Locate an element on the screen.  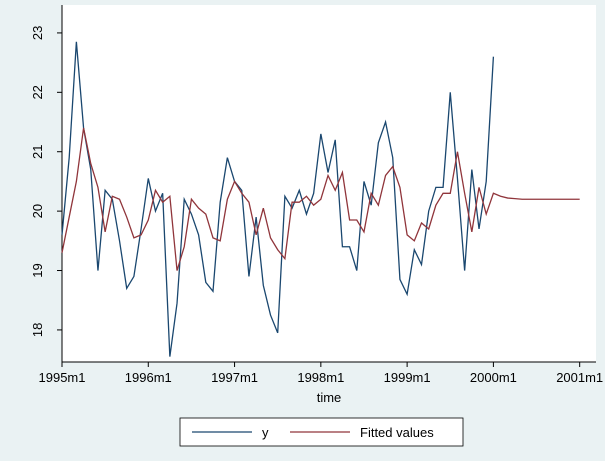
x-tick-label: 1999m1 is located at coordinates (407, 377).